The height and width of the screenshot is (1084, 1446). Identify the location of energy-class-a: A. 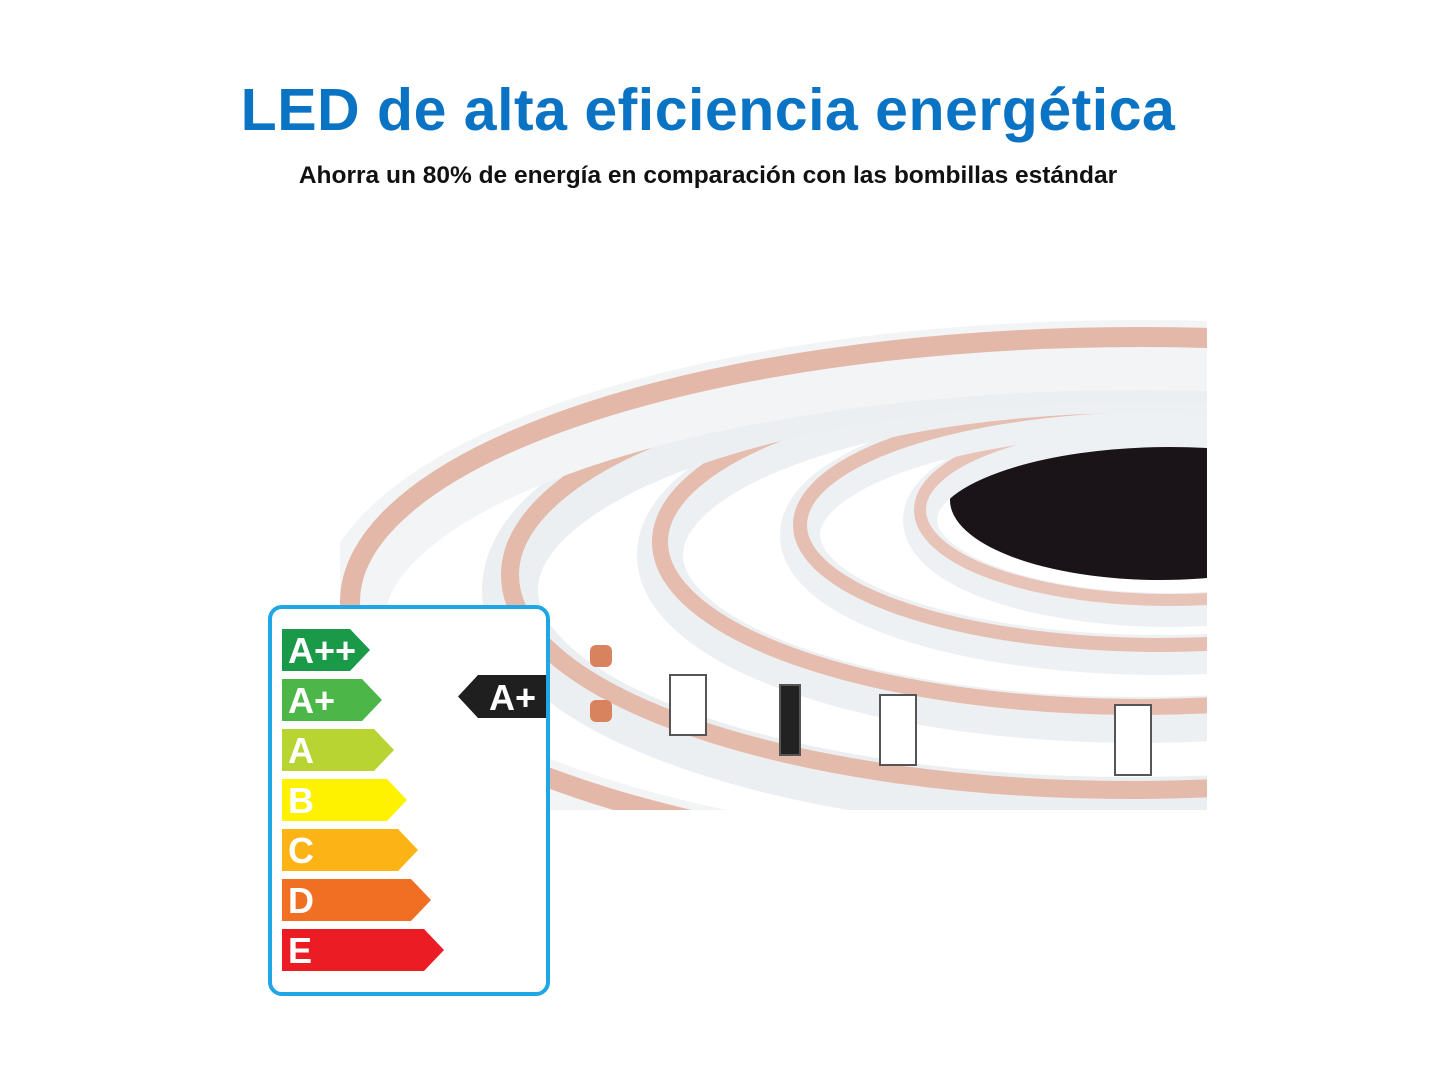
(338, 750).